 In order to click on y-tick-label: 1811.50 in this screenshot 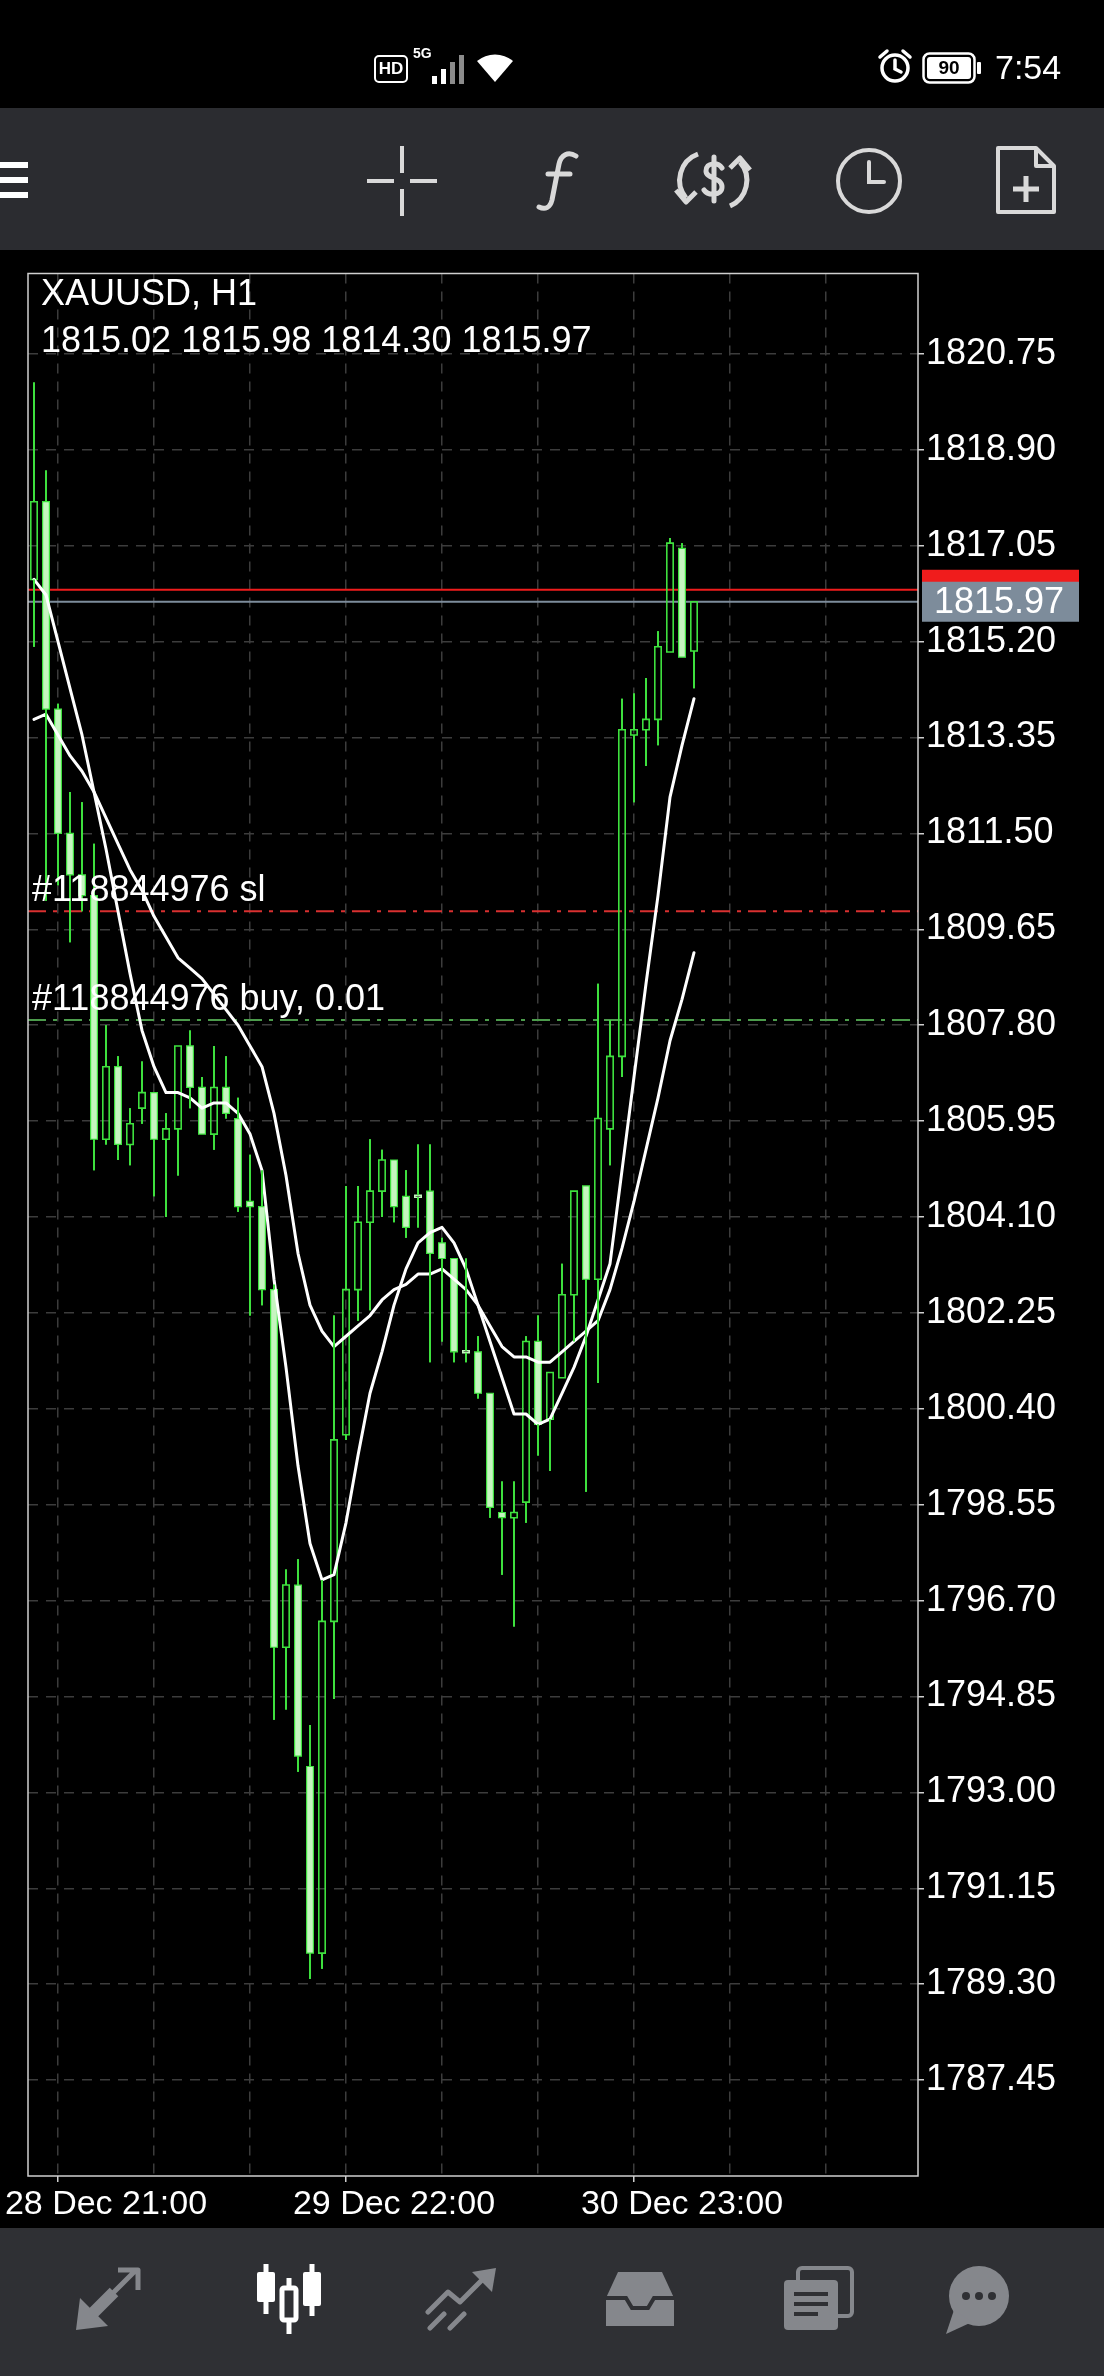, I will do `click(990, 831)`.